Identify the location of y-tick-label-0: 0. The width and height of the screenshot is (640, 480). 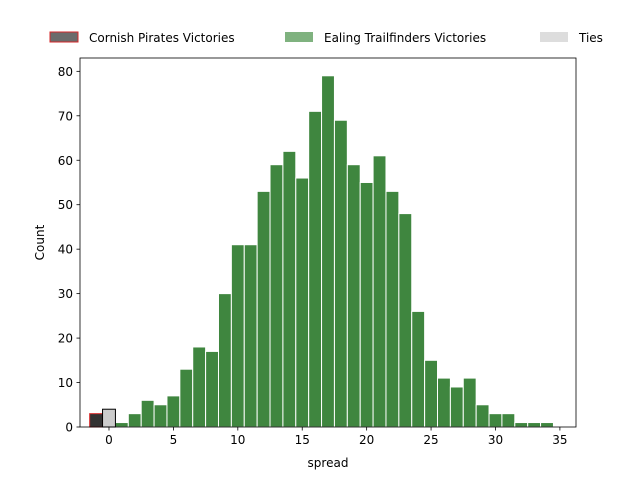
(69, 428).